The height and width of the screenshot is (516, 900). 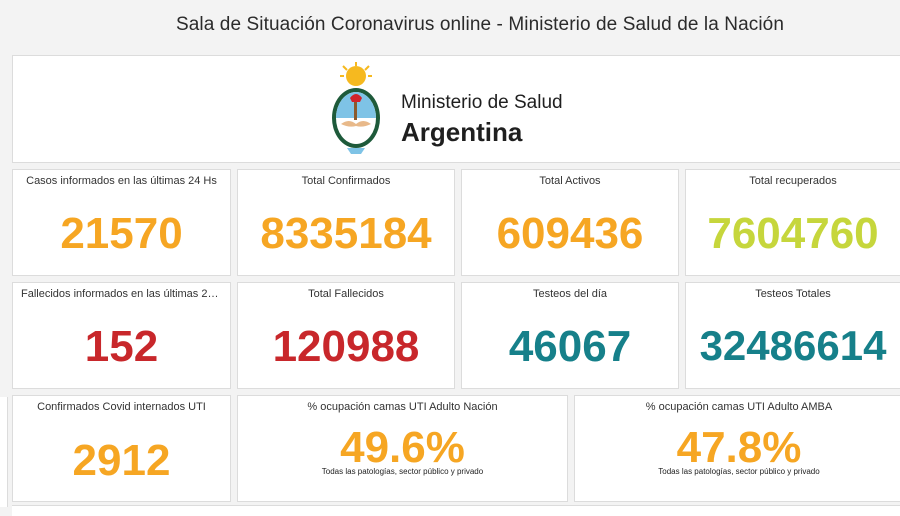 I want to click on card-total-activos: Total Activos 609436, so click(x=570, y=222).